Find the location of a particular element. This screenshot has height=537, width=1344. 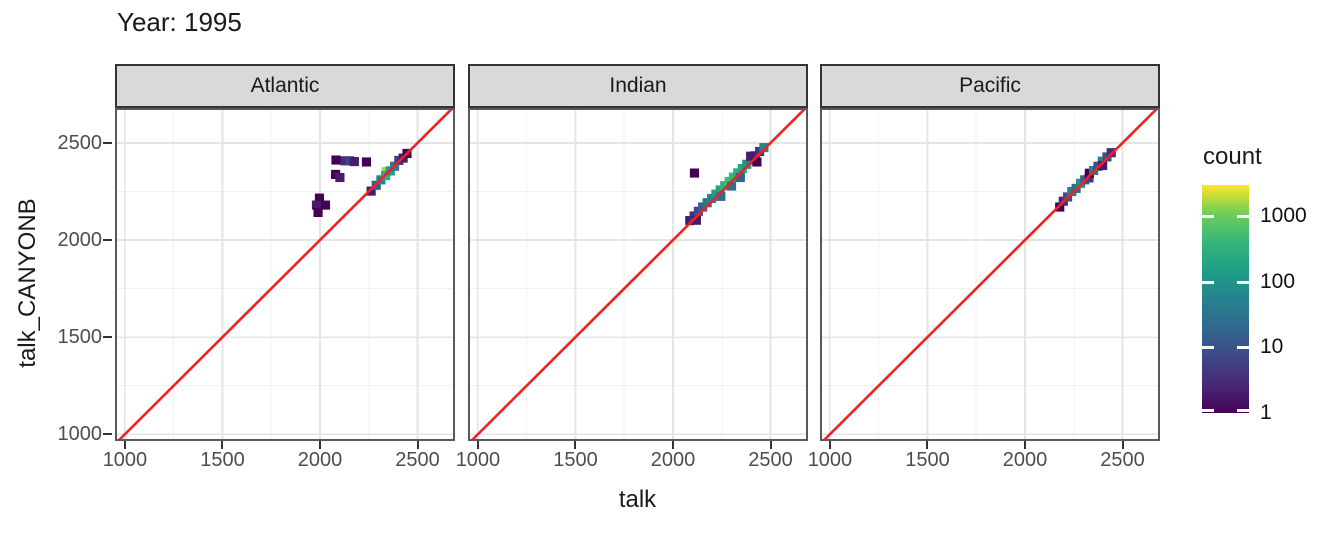

plot-title: Year: 1995 is located at coordinates (179, 22).